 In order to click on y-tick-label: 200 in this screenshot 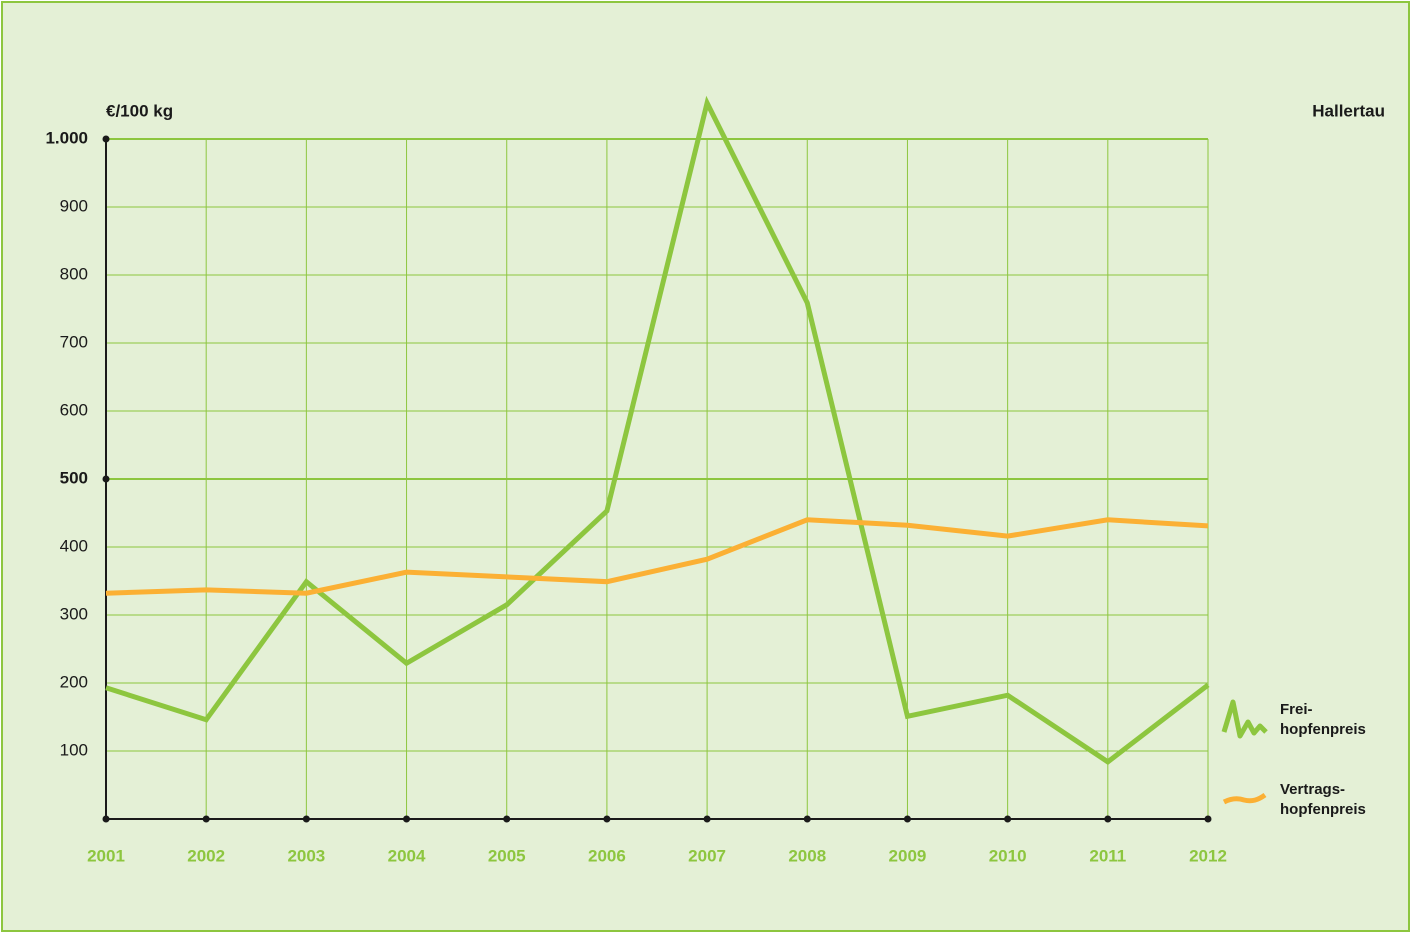, I will do `click(74, 681)`.